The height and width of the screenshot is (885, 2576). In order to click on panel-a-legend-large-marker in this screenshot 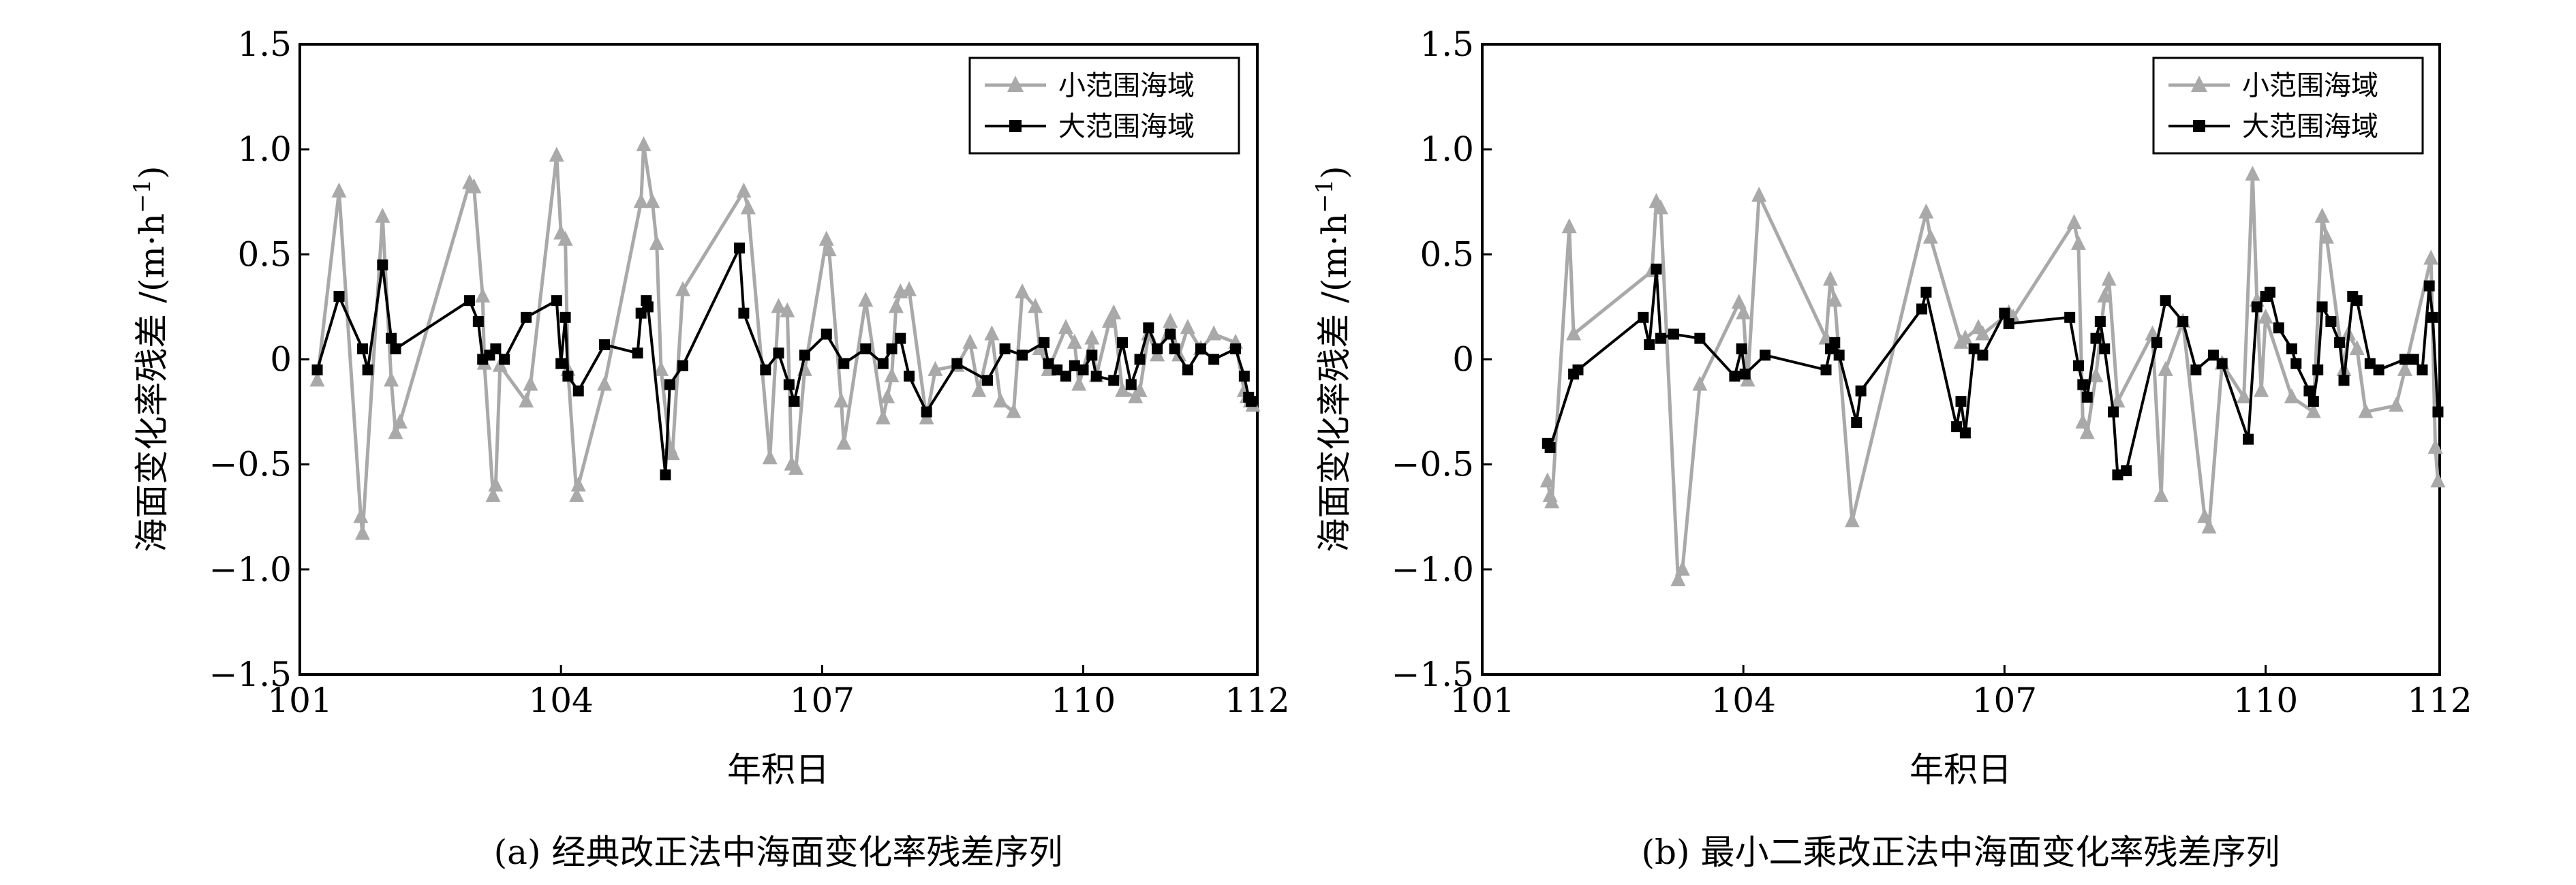, I will do `click(1015, 126)`.